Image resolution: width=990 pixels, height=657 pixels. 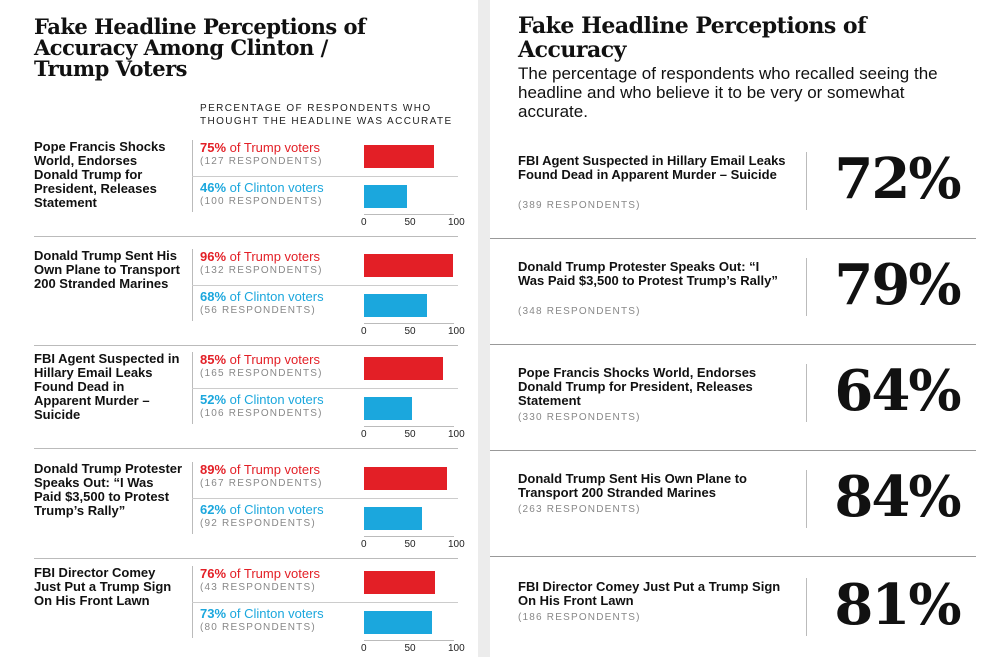 I want to click on clinton-respondents: (100 RESPONDENTS), so click(x=261, y=201).